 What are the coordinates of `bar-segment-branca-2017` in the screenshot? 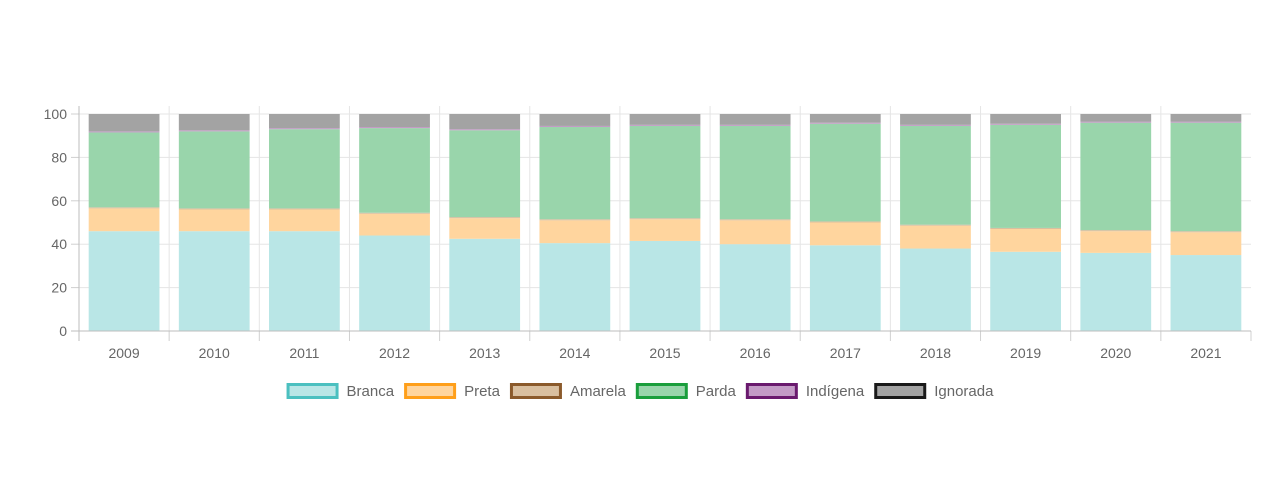 It's located at (845, 288).